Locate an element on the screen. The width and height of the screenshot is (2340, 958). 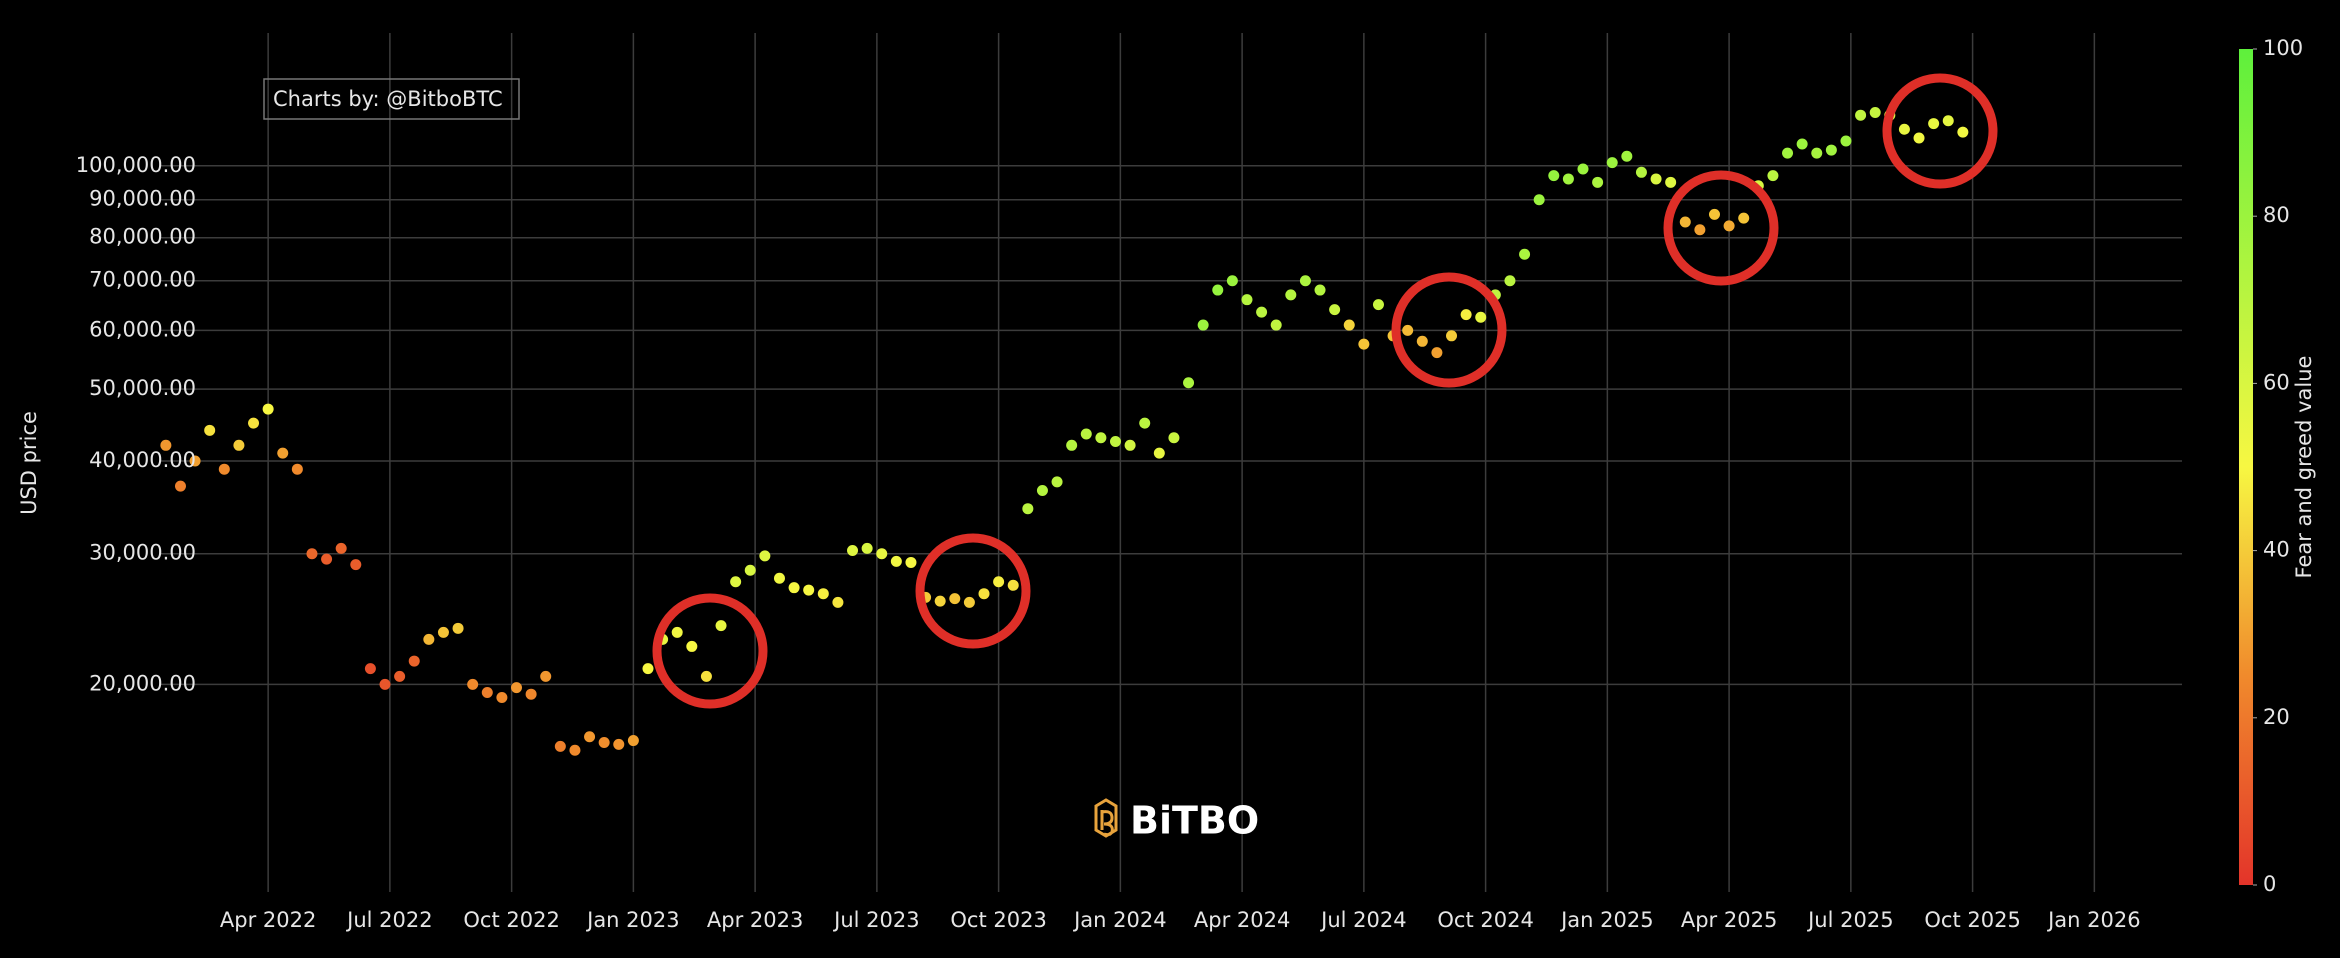
x-tick-label: Oct 2023 is located at coordinates (998, 920).